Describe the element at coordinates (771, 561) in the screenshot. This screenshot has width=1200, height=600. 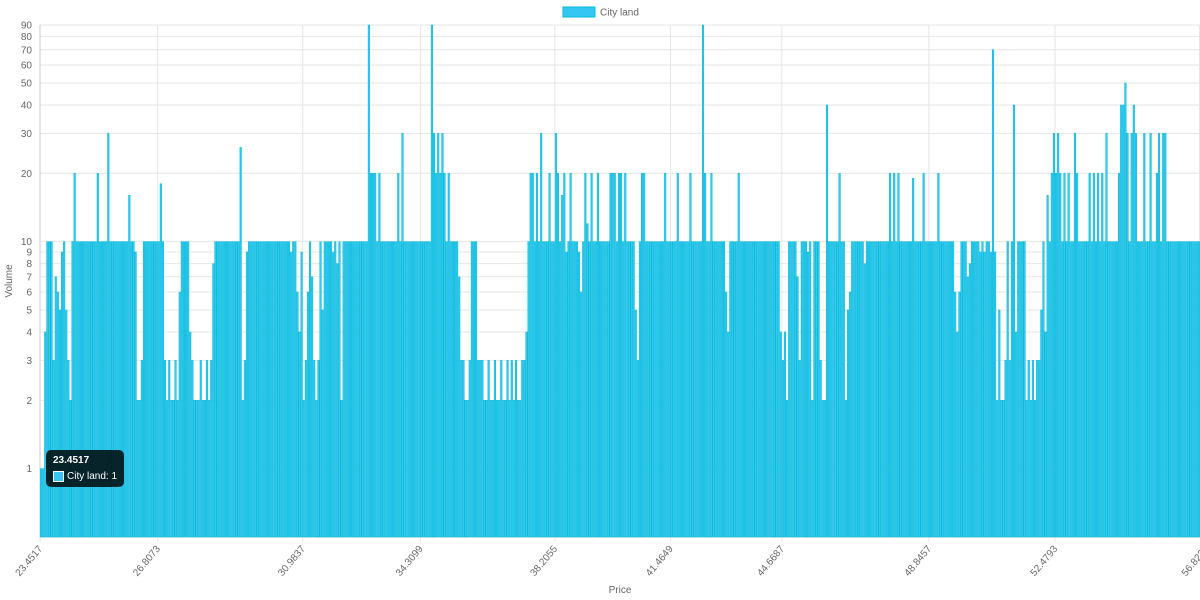
I see `x-tick-label: 44.6687` at that location.